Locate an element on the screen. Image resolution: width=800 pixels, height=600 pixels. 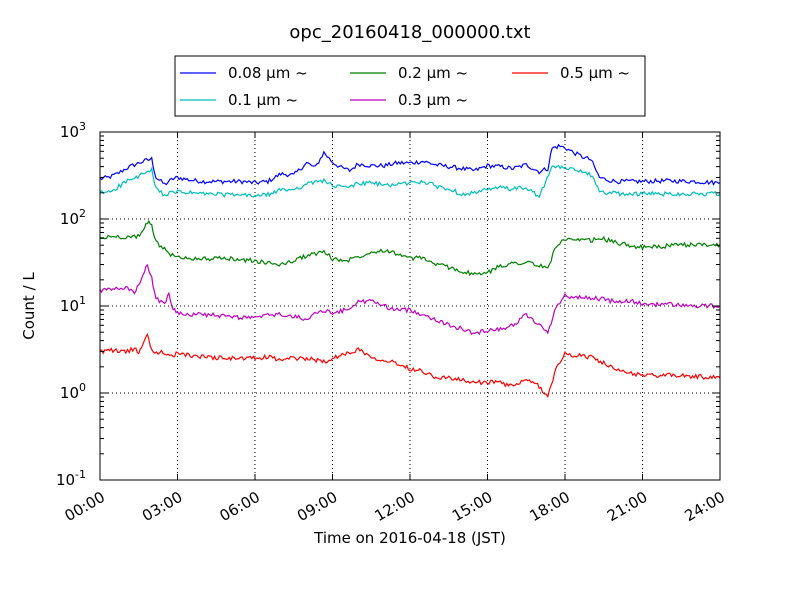
legend-box is located at coordinates (410, 86).